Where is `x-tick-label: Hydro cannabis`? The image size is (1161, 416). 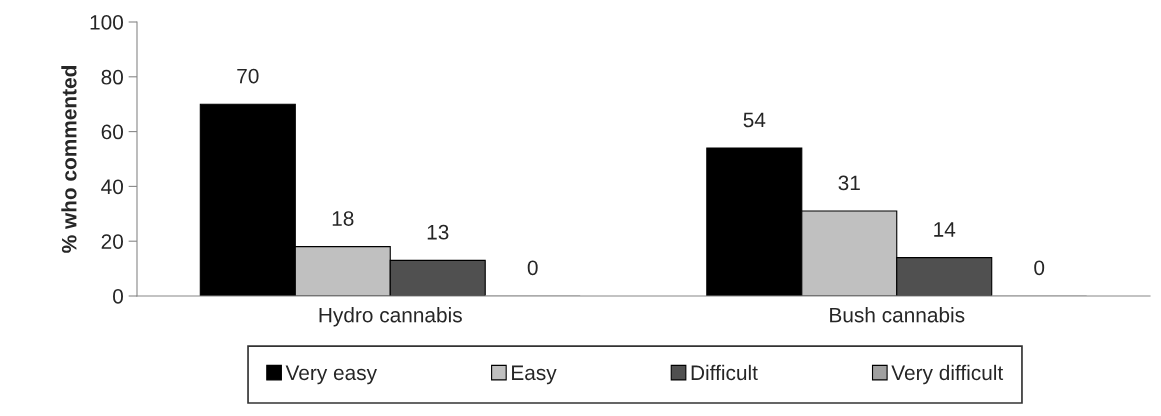 x-tick-label: Hydro cannabis is located at coordinates (390, 317).